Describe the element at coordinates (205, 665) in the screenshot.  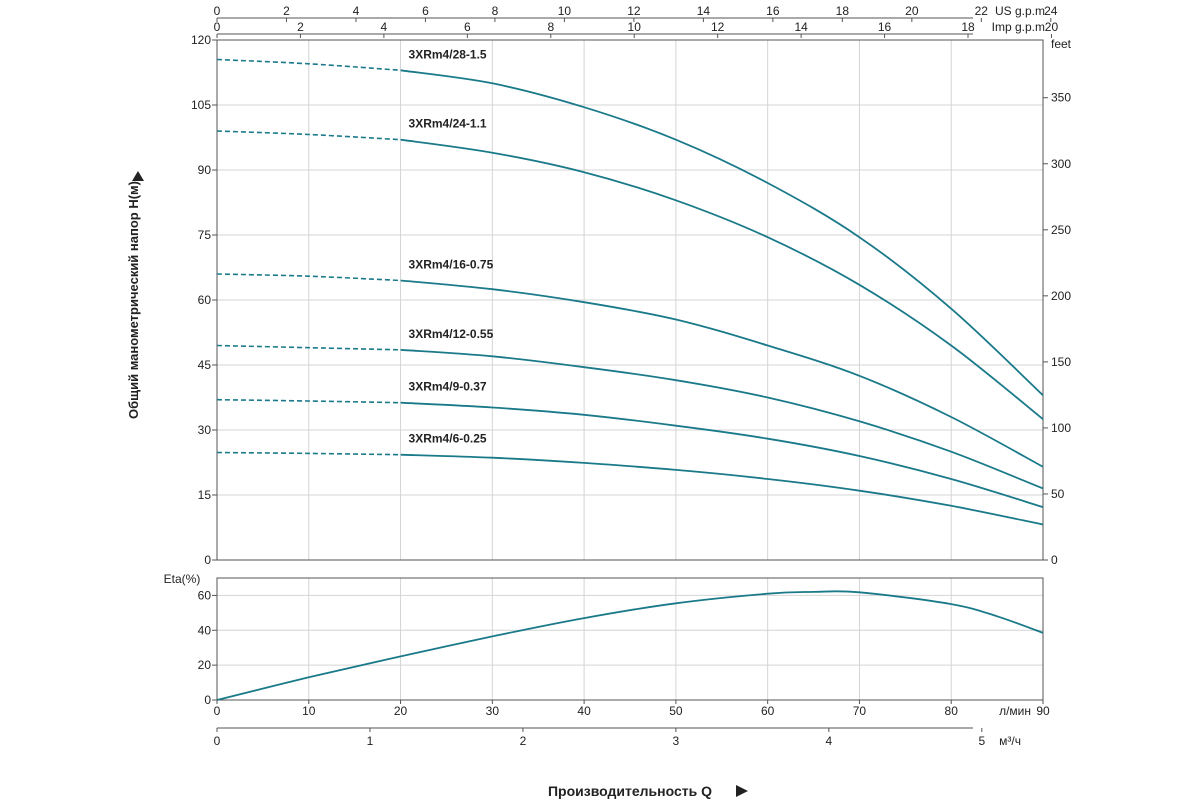
I see `eta-y-tick-label: 20` at that location.